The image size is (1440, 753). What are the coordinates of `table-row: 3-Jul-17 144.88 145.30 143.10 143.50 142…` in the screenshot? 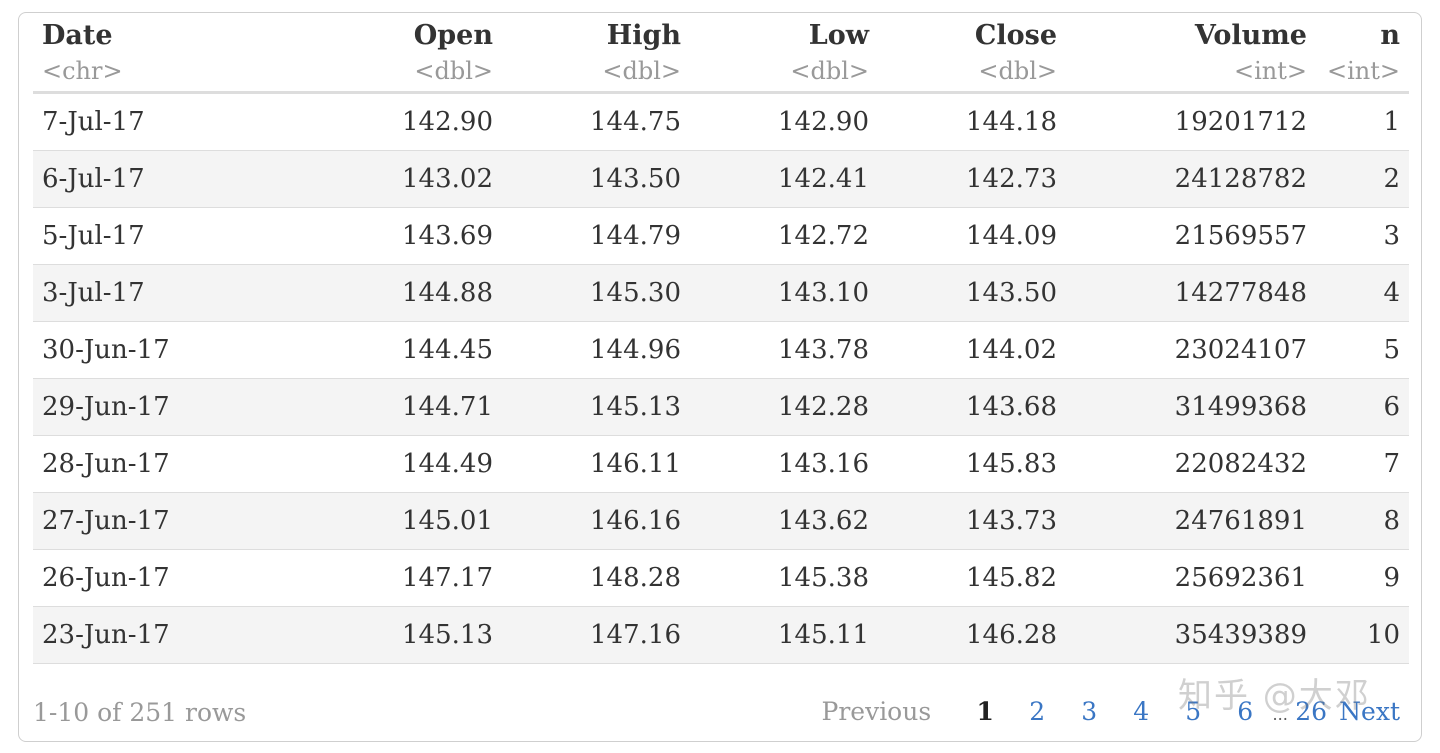 It's located at (721, 293).